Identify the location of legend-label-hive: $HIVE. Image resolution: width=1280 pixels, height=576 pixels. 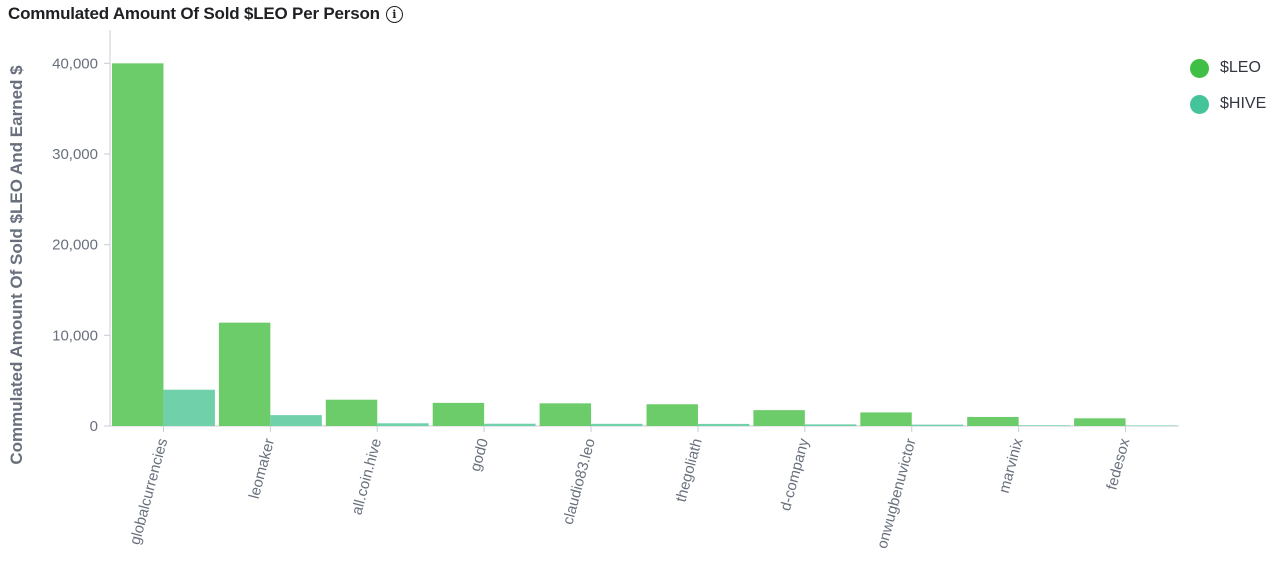
(1243, 103).